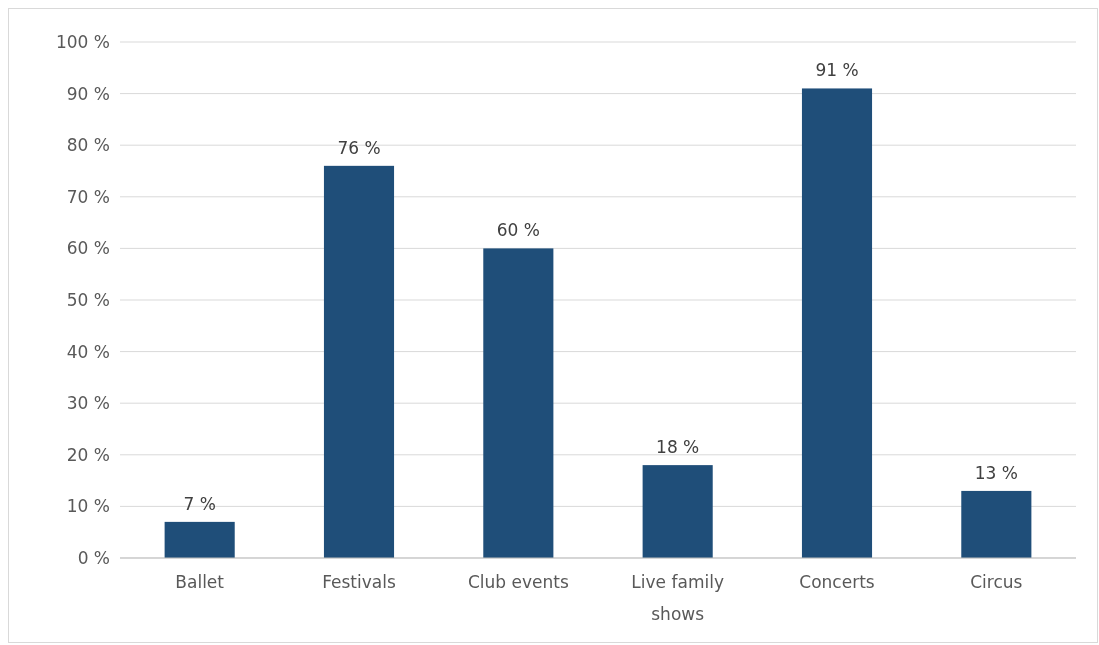 The image size is (1099, 645). Describe the element at coordinates (518, 230) in the screenshot. I see `data-label: 60 %` at that location.